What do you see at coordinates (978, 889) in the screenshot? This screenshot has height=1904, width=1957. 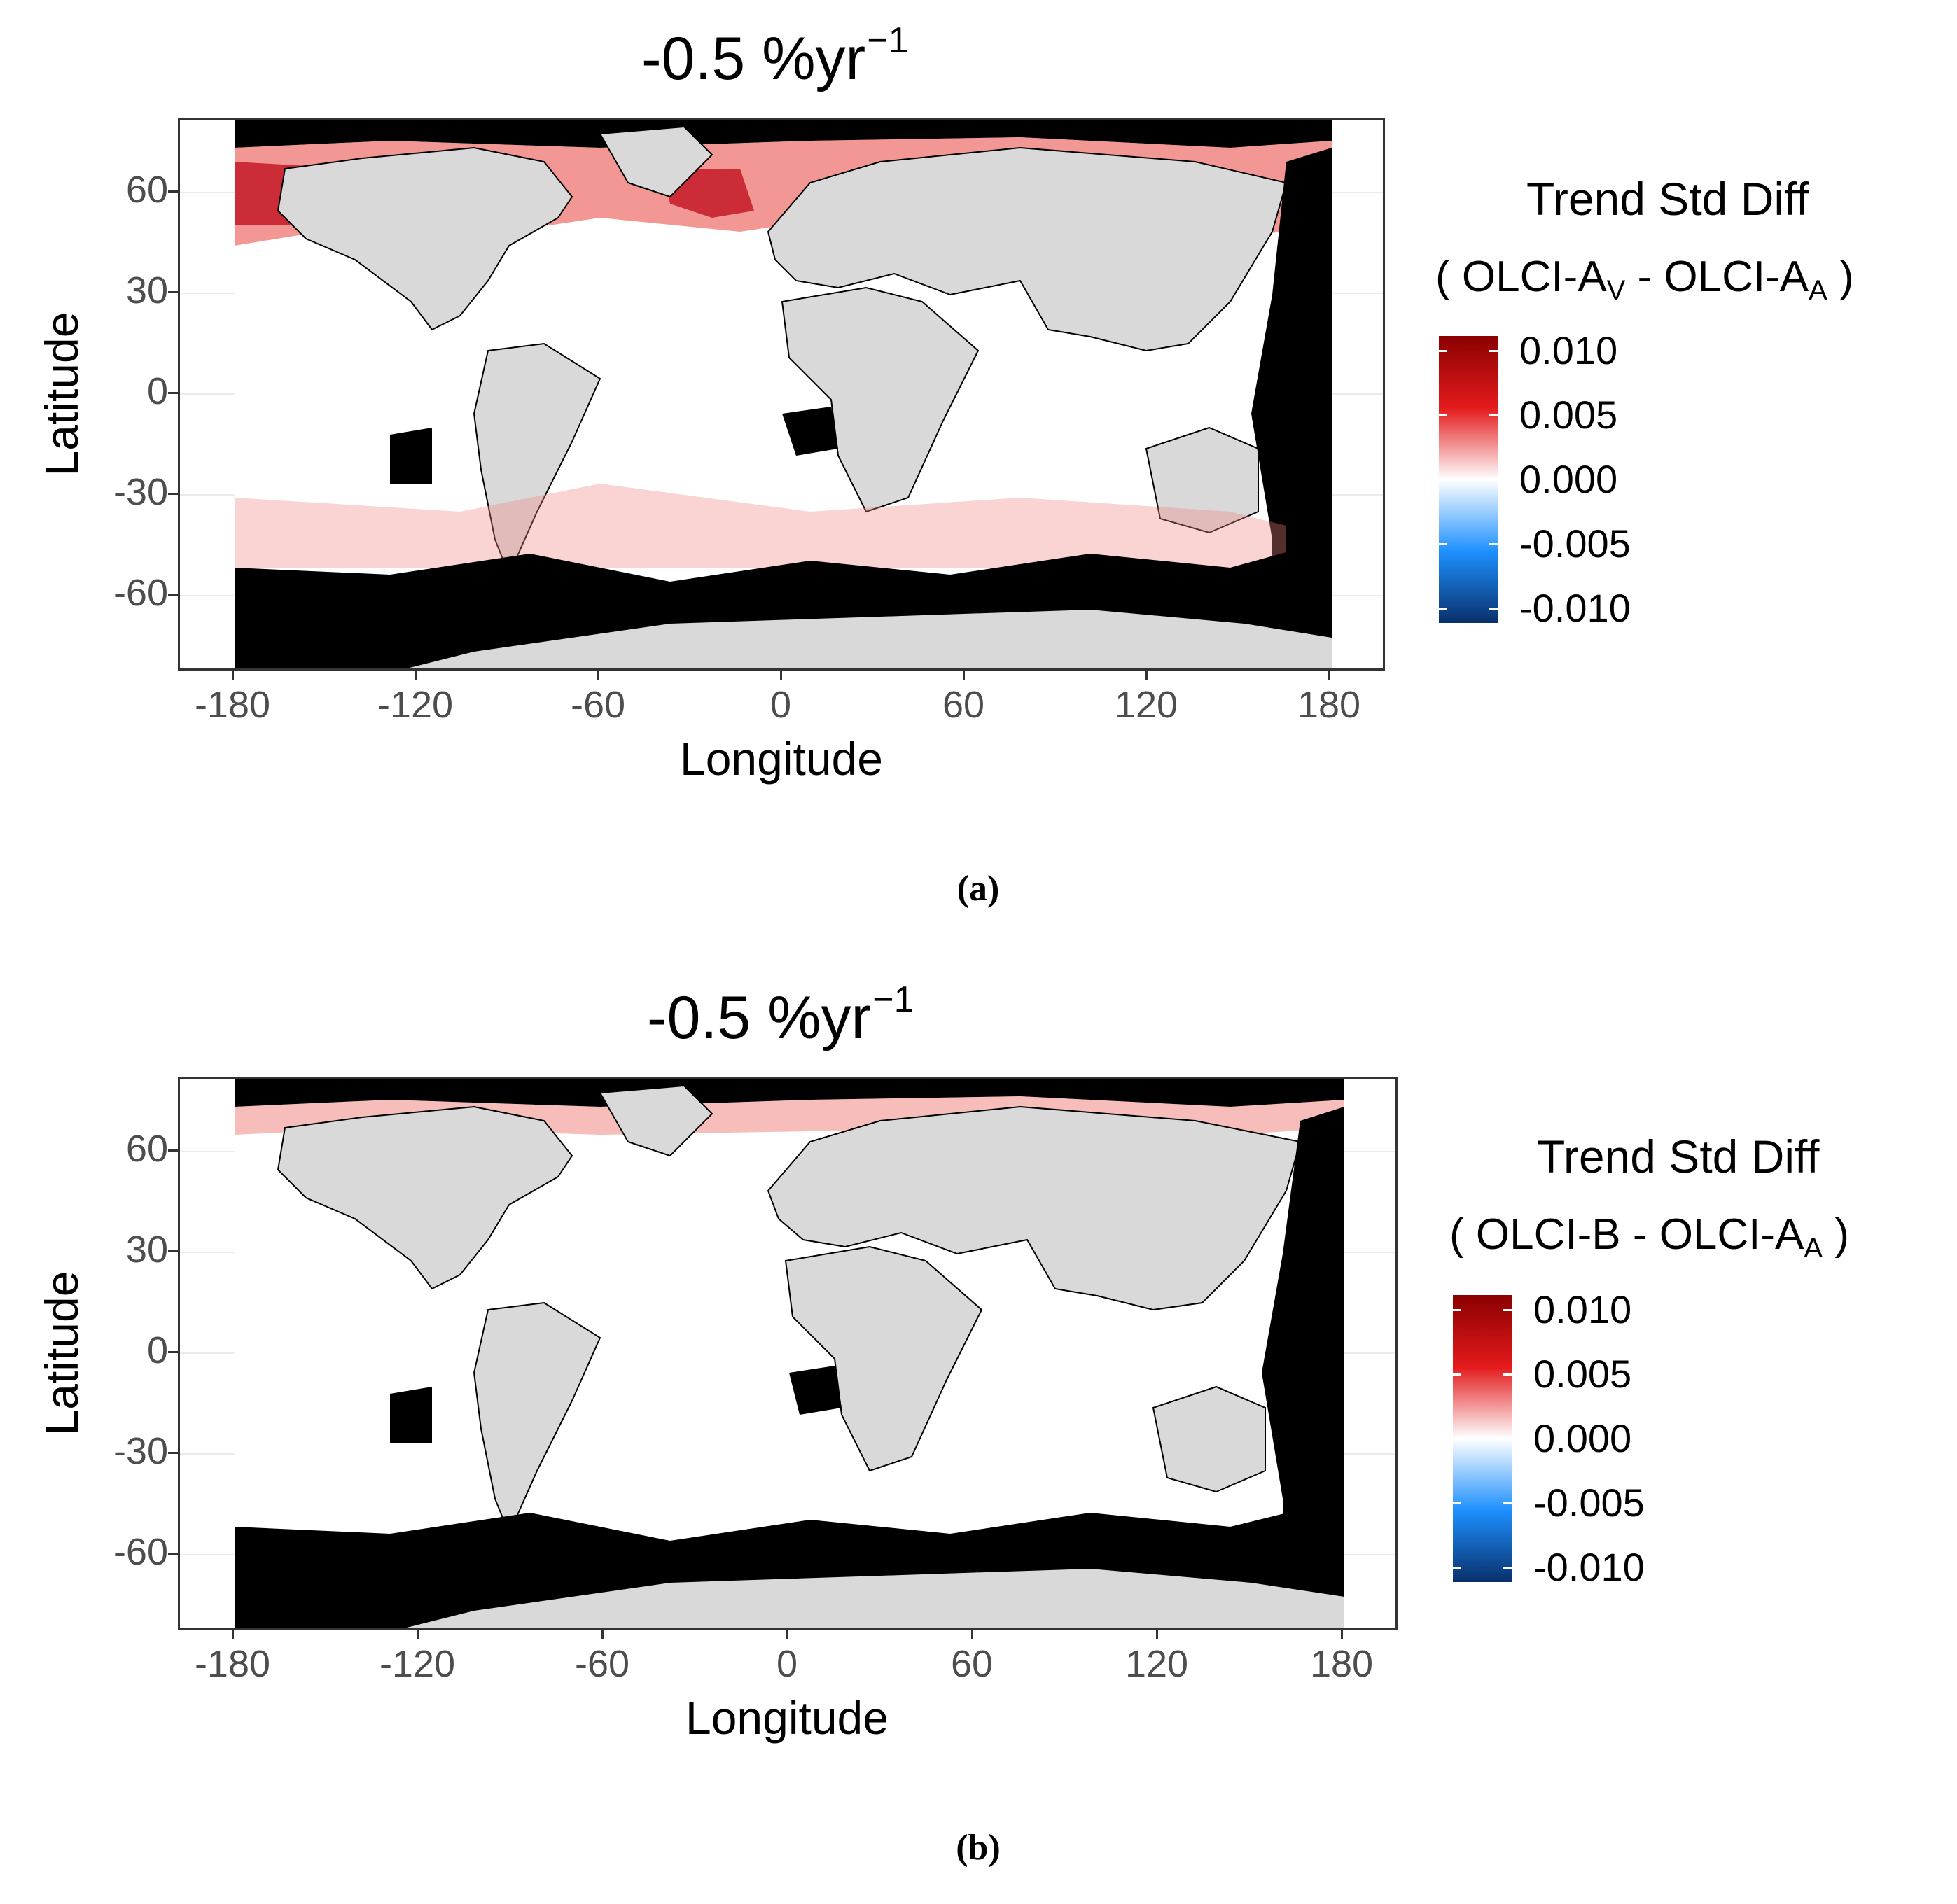 I see `panel-caption: (a)` at bounding box center [978, 889].